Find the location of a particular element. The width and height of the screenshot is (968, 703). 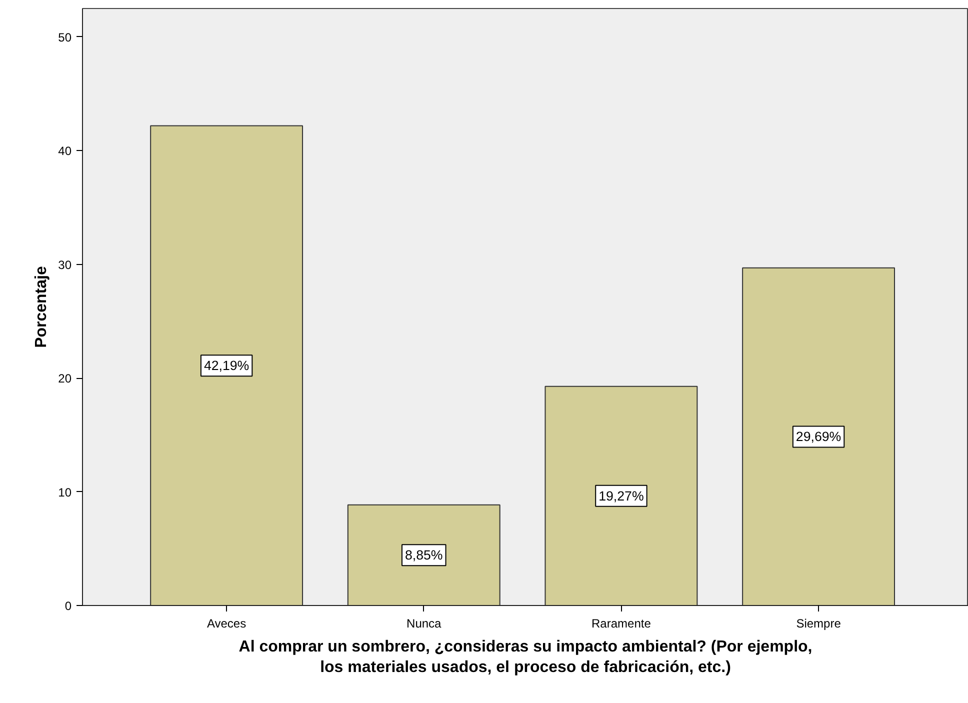

y-tick-label: 30 is located at coordinates (65, 265).